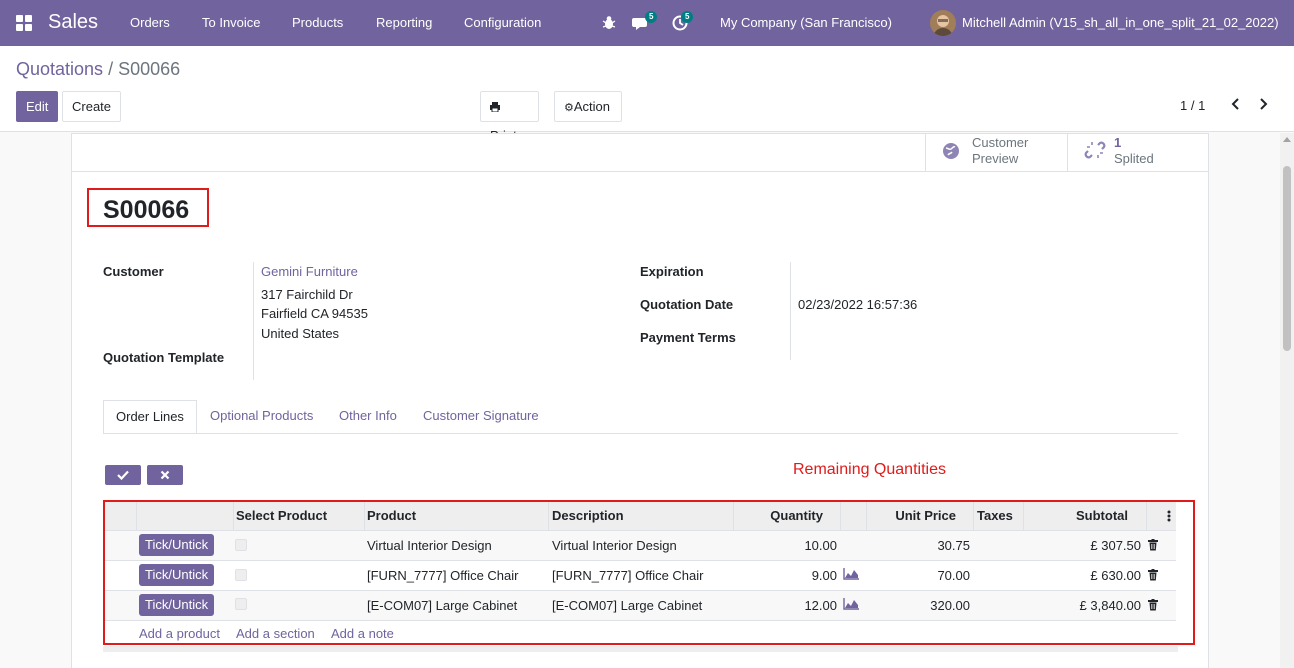 This screenshot has width=1294, height=668. What do you see at coordinates (943, 23) in the screenshot?
I see `user-avatar` at bounding box center [943, 23].